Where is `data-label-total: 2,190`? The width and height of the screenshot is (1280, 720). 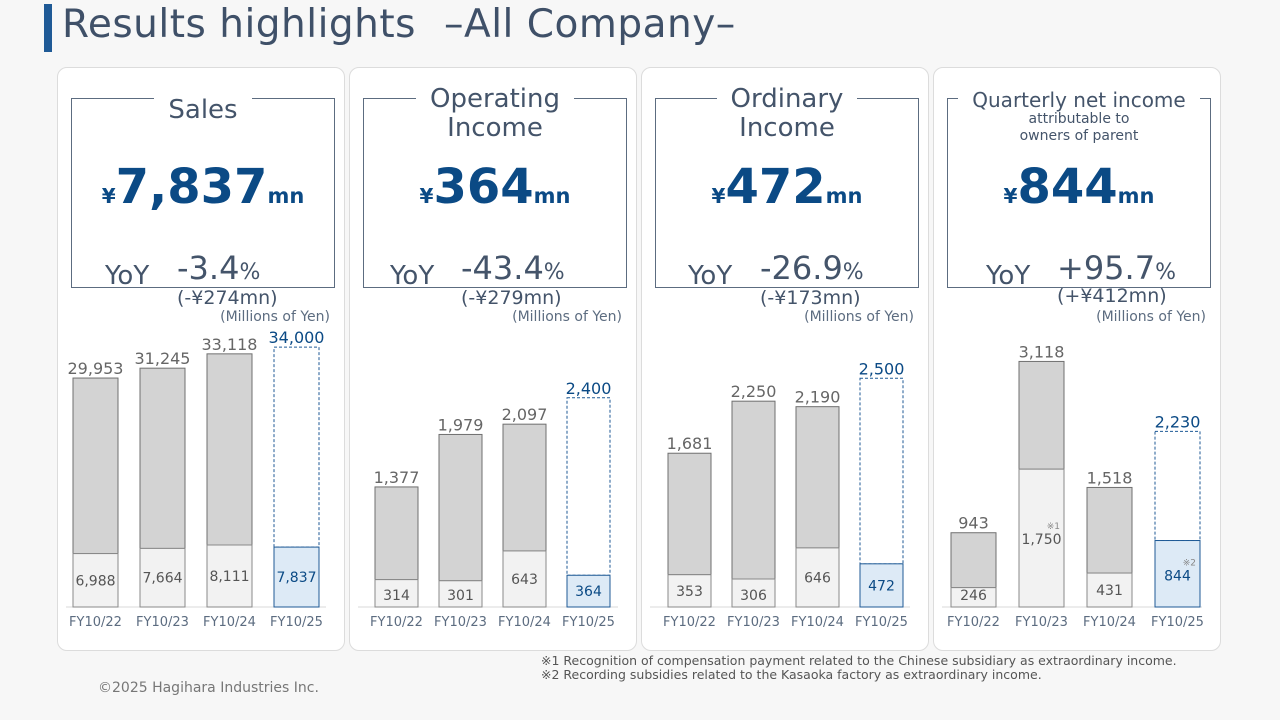
data-label-total: 2,190 is located at coordinates (818, 397).